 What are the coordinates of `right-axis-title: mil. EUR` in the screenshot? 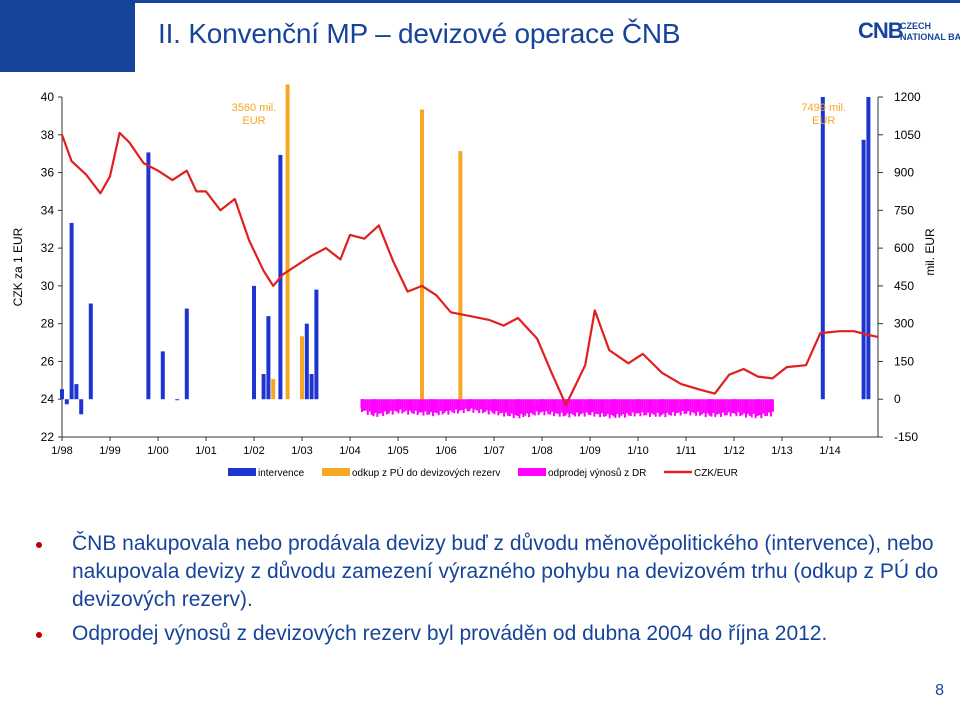 It's located at (930, 252).